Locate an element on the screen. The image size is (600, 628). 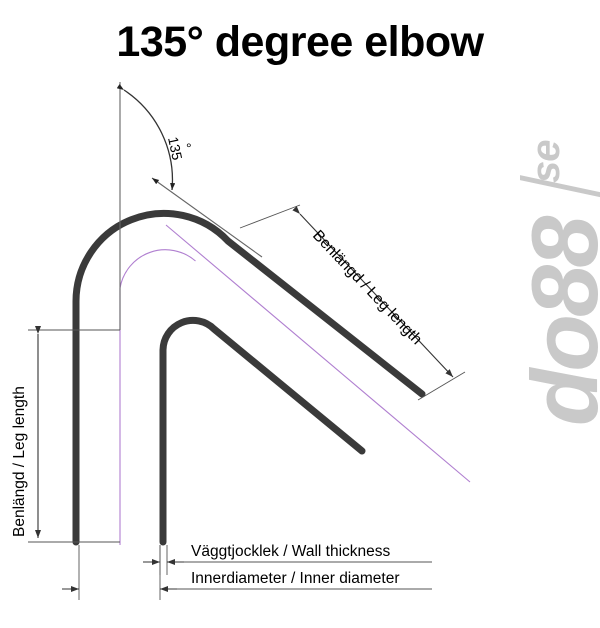
angle-arc-icon is located at coordinates (146, 137).